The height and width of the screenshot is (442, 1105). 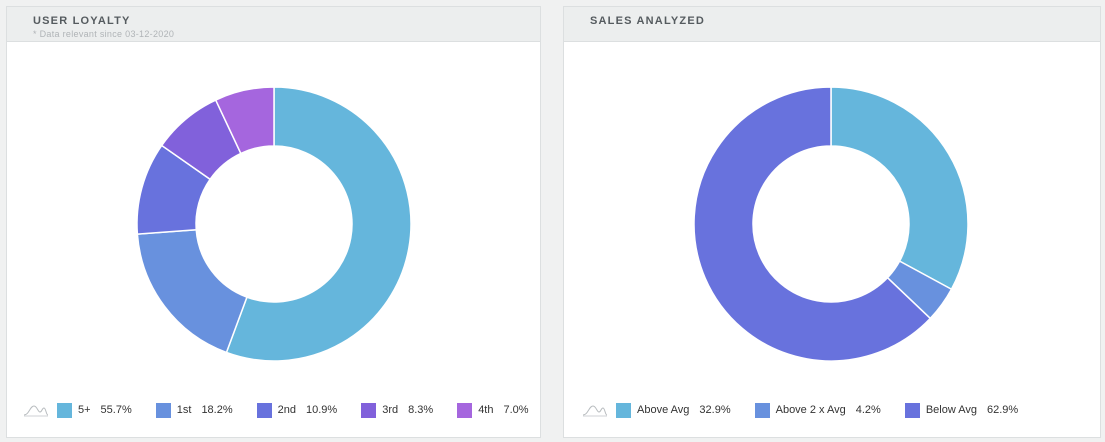 I want to click on legend-value: 55.7%, so click(x=116, y=410).